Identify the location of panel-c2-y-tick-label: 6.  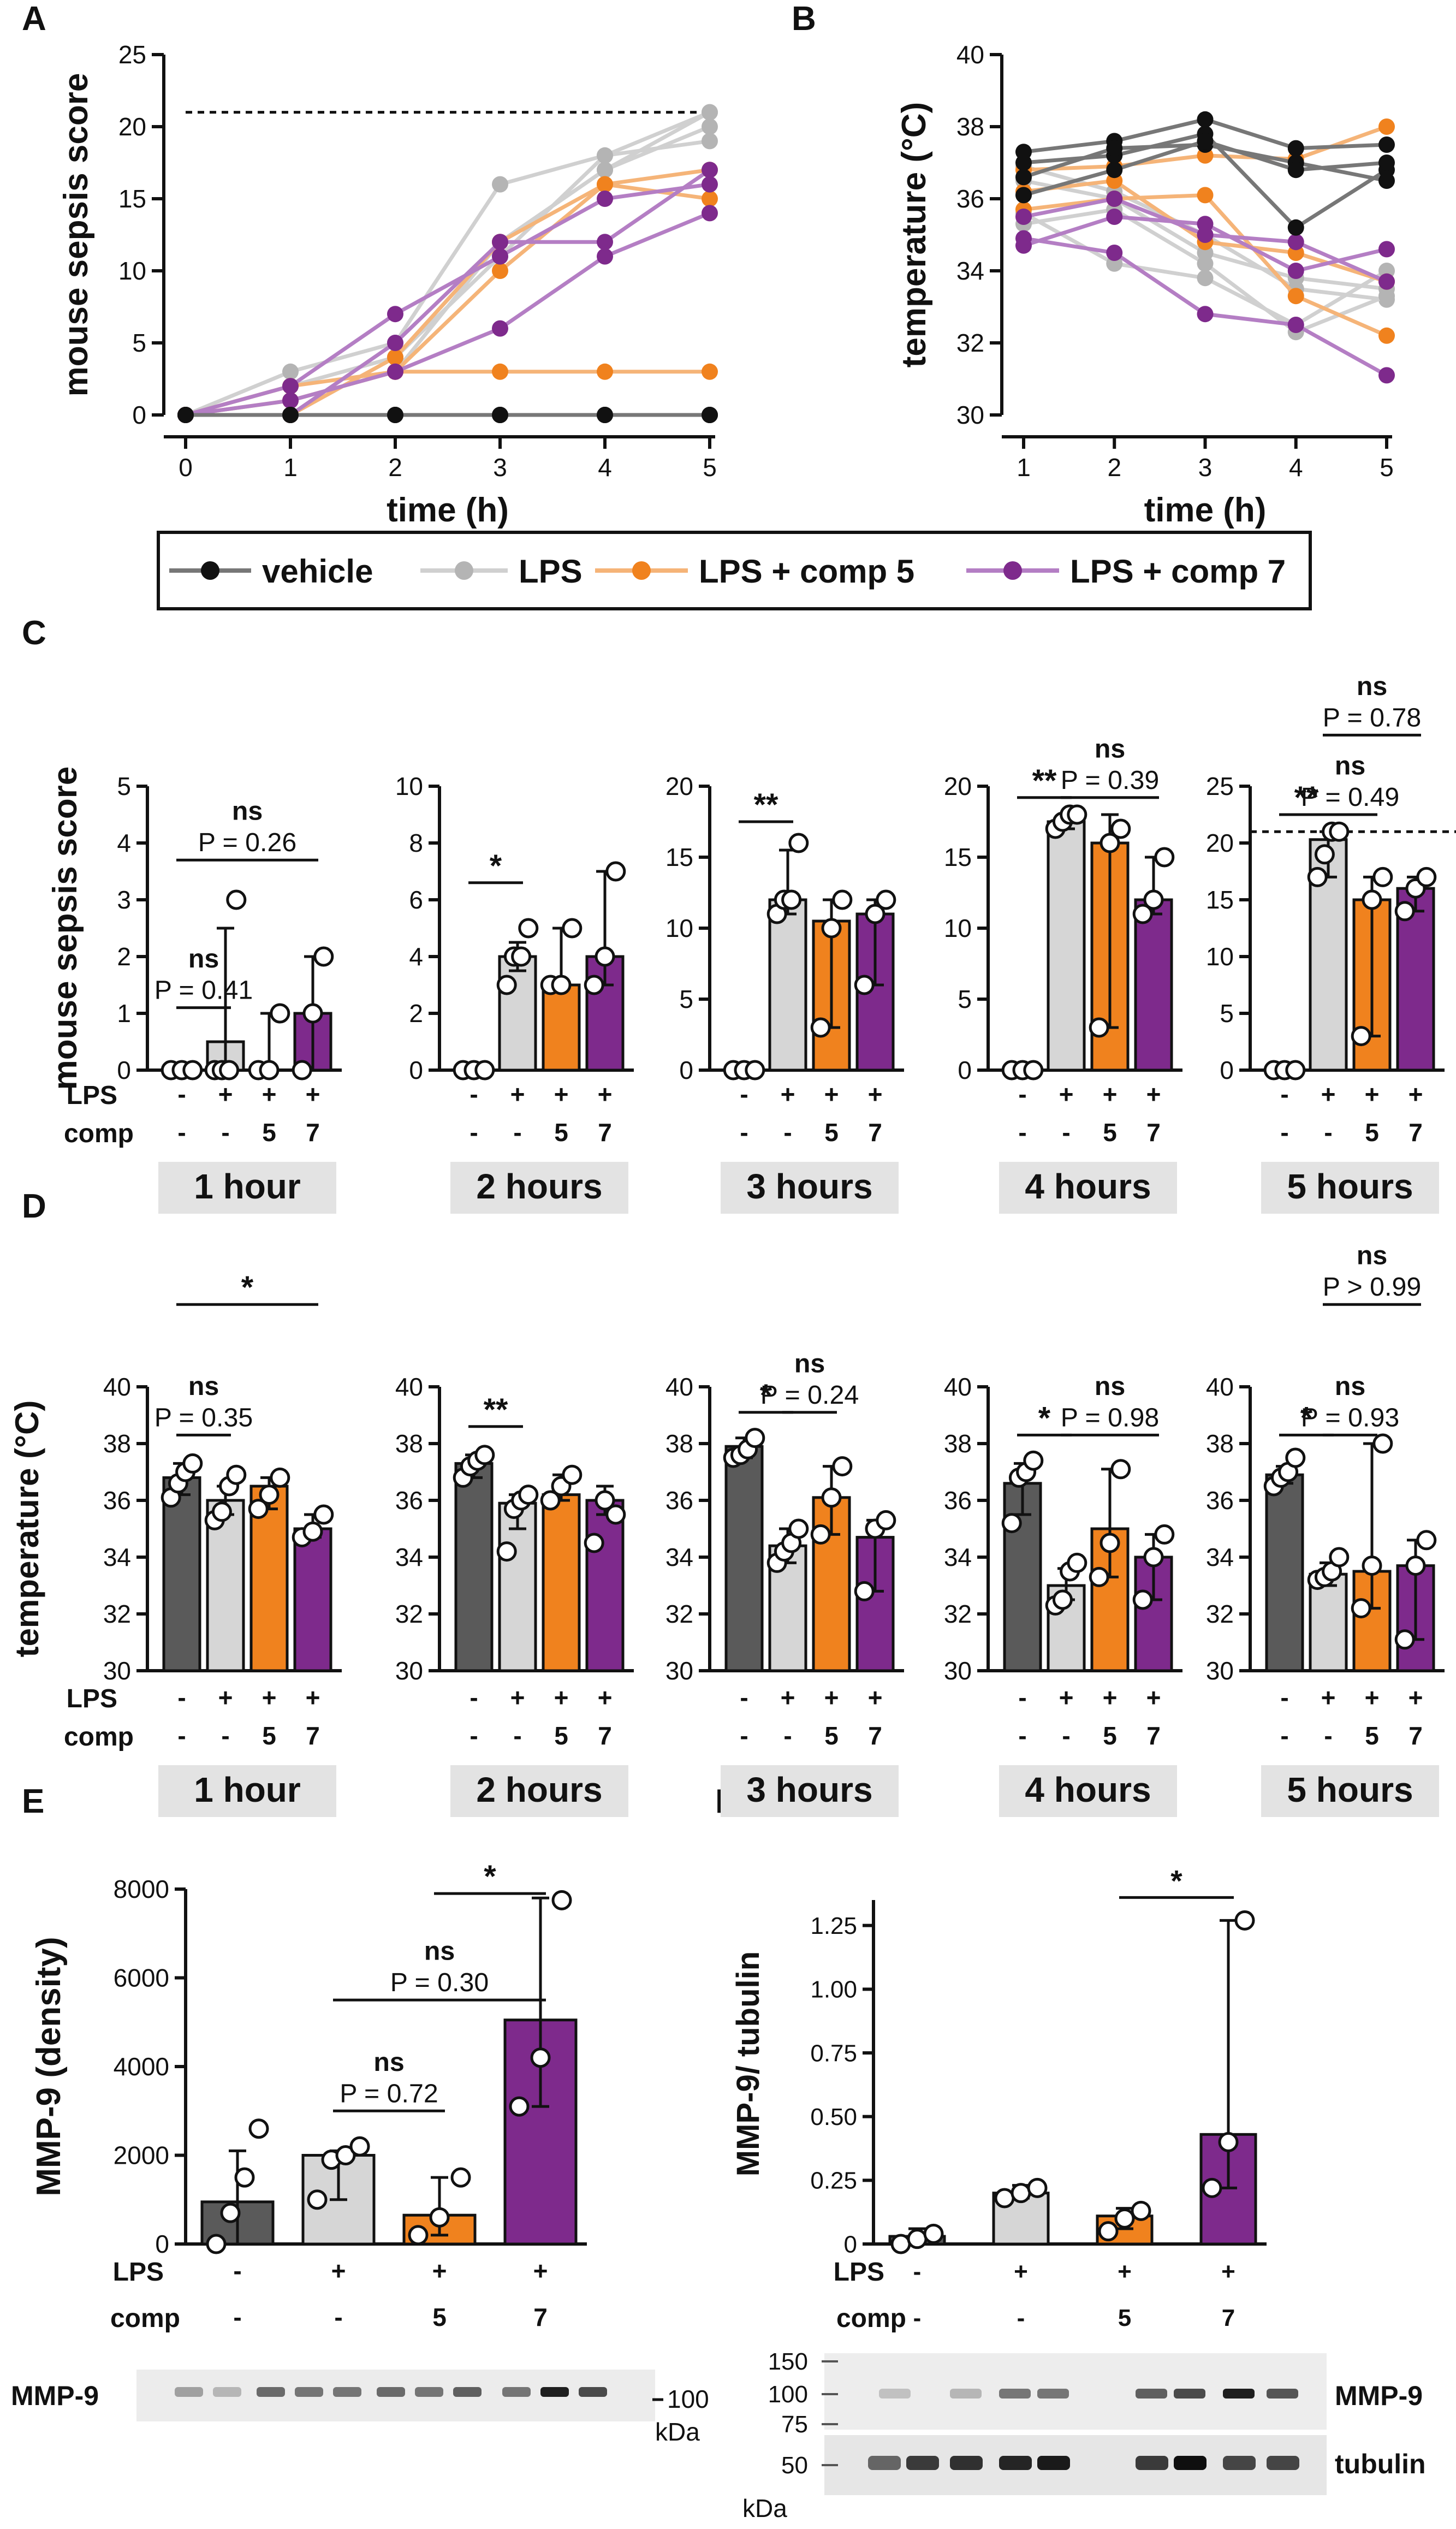
(416, 900).